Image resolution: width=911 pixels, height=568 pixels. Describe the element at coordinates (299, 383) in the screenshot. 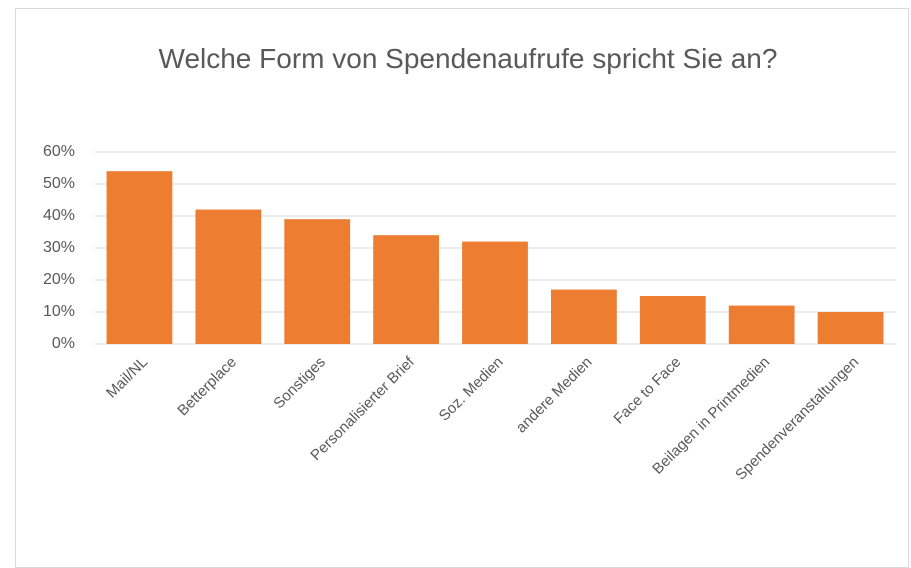

I see `x-tick-label: Sonstiges` at that location.